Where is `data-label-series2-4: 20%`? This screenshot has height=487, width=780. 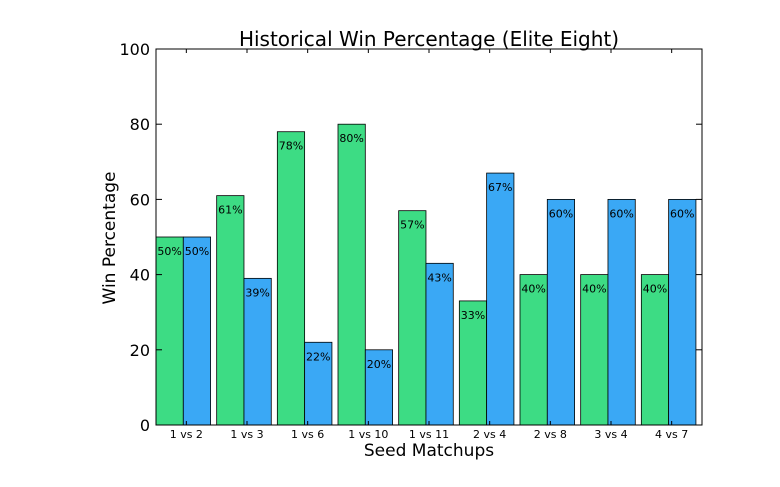
data-label-series2-4: 20% is located at coordinates (379, 364).